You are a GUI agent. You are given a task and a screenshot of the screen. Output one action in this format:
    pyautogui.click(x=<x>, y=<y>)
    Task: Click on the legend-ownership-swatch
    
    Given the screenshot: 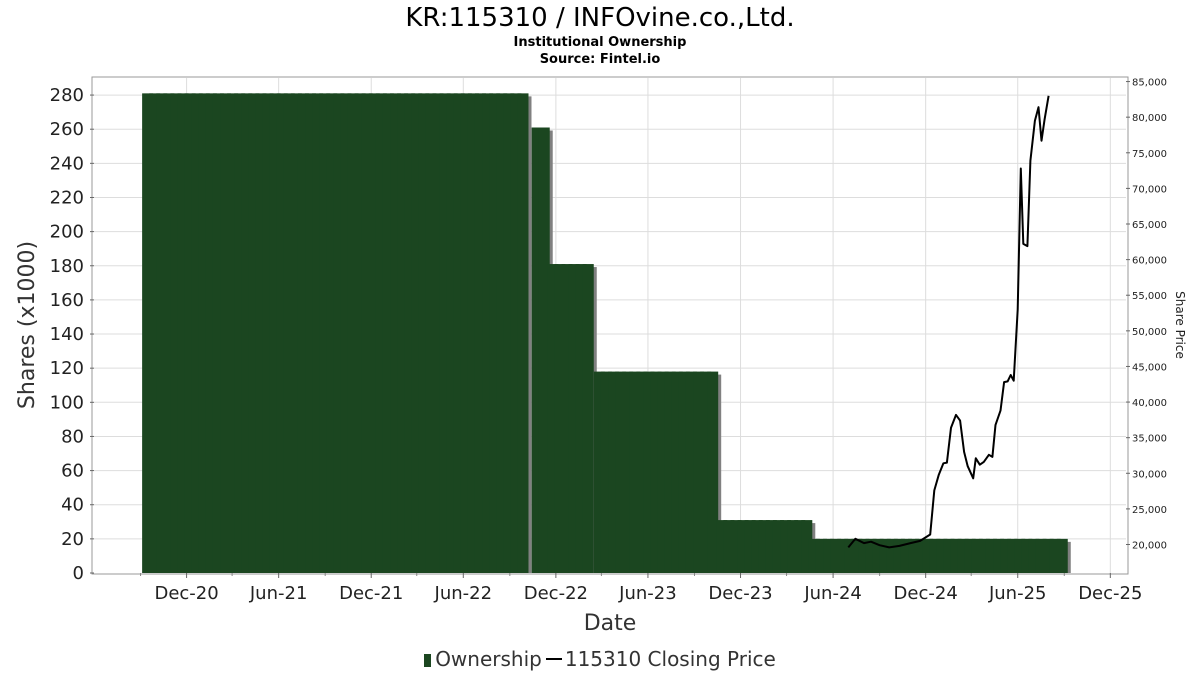 What is the action you would take?
    pyautogui.click(x=428, y=660)
    